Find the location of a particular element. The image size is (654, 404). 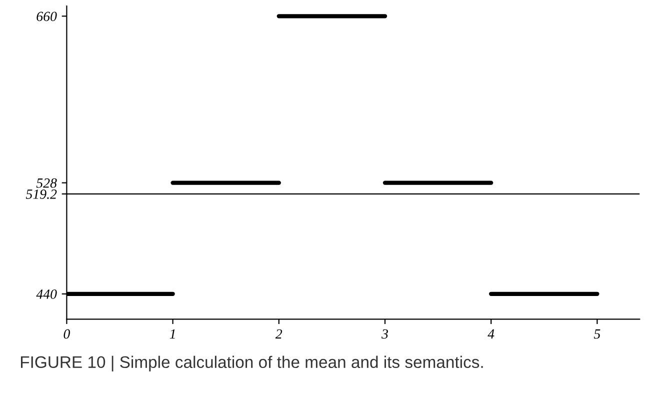

x-tick-label: 2 is located at coordinates (278, 334).